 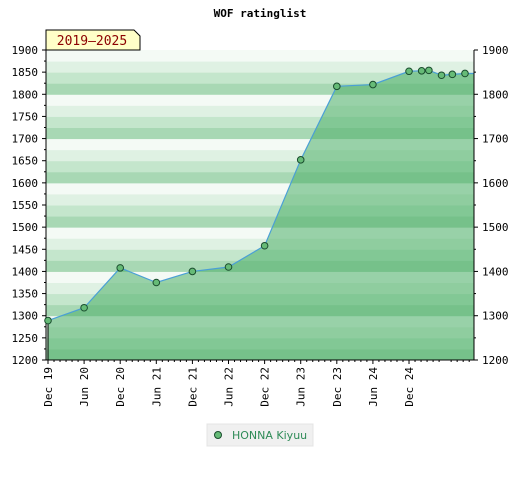 I want to click on y-tick-label: 1900, so click(x=25, y=50).